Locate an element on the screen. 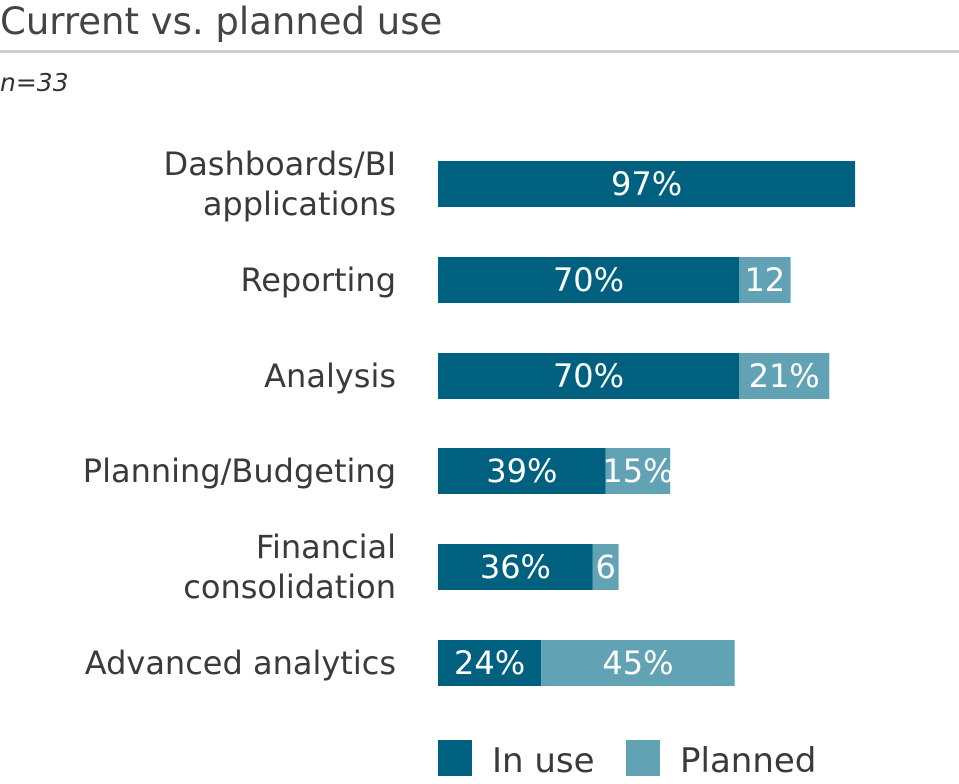 The image size is (959, 784). category-label: Analysis is located at coordinates (330, 376).